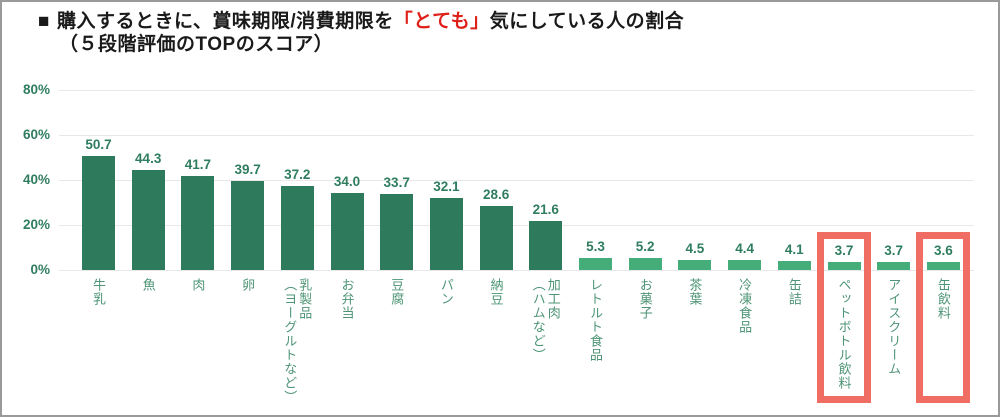  What do you see at coordinates (36, 179) in the screenshot?
I see `y-axis-tick-label: 40%` at bounding box center [36, 179].